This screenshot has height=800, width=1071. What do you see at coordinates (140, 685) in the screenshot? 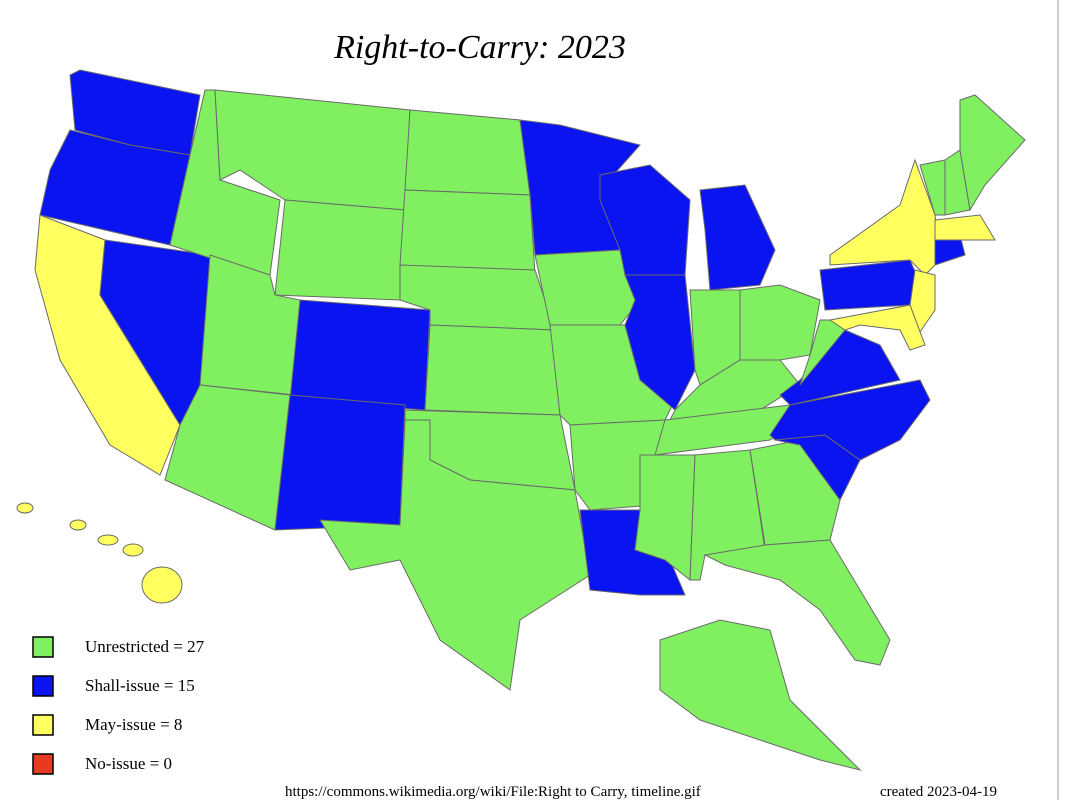
I see `legend-label: Shall-issue = 15` at bounding box center [140, 685].